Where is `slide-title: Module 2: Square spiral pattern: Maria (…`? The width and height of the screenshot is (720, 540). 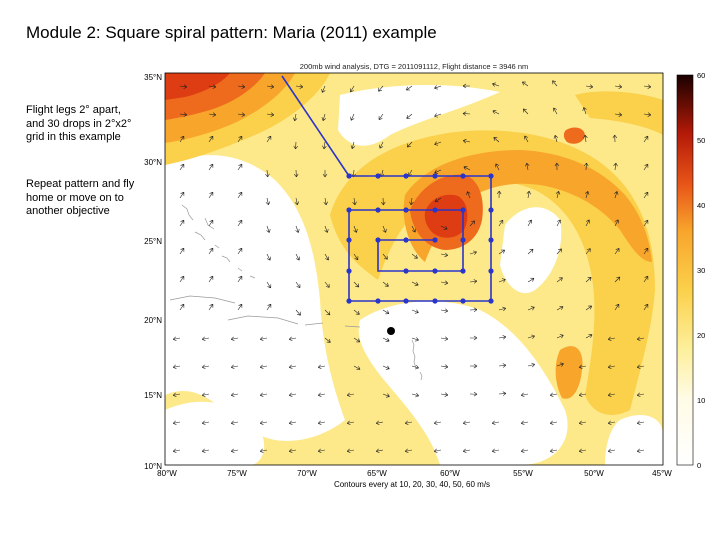 slide-title: Module 2: Square spiral pattern: Maria (… is located at coordinates (231, 32).